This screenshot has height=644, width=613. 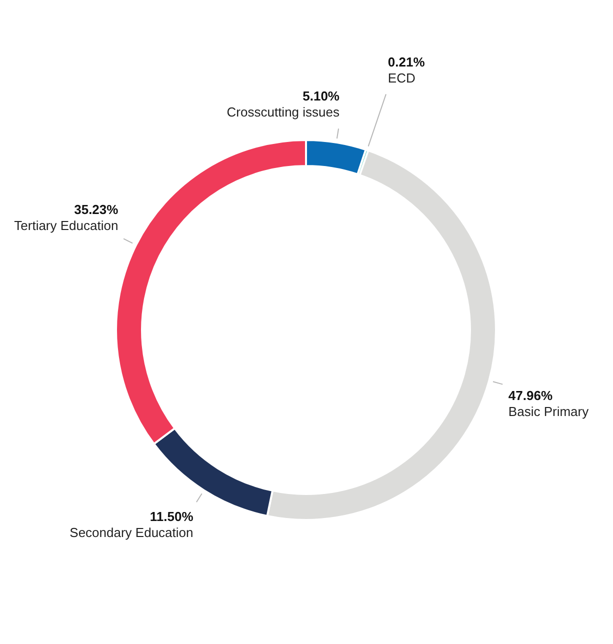 I want to click on slice-label: Secondary Education, so click(x=132, y=532).